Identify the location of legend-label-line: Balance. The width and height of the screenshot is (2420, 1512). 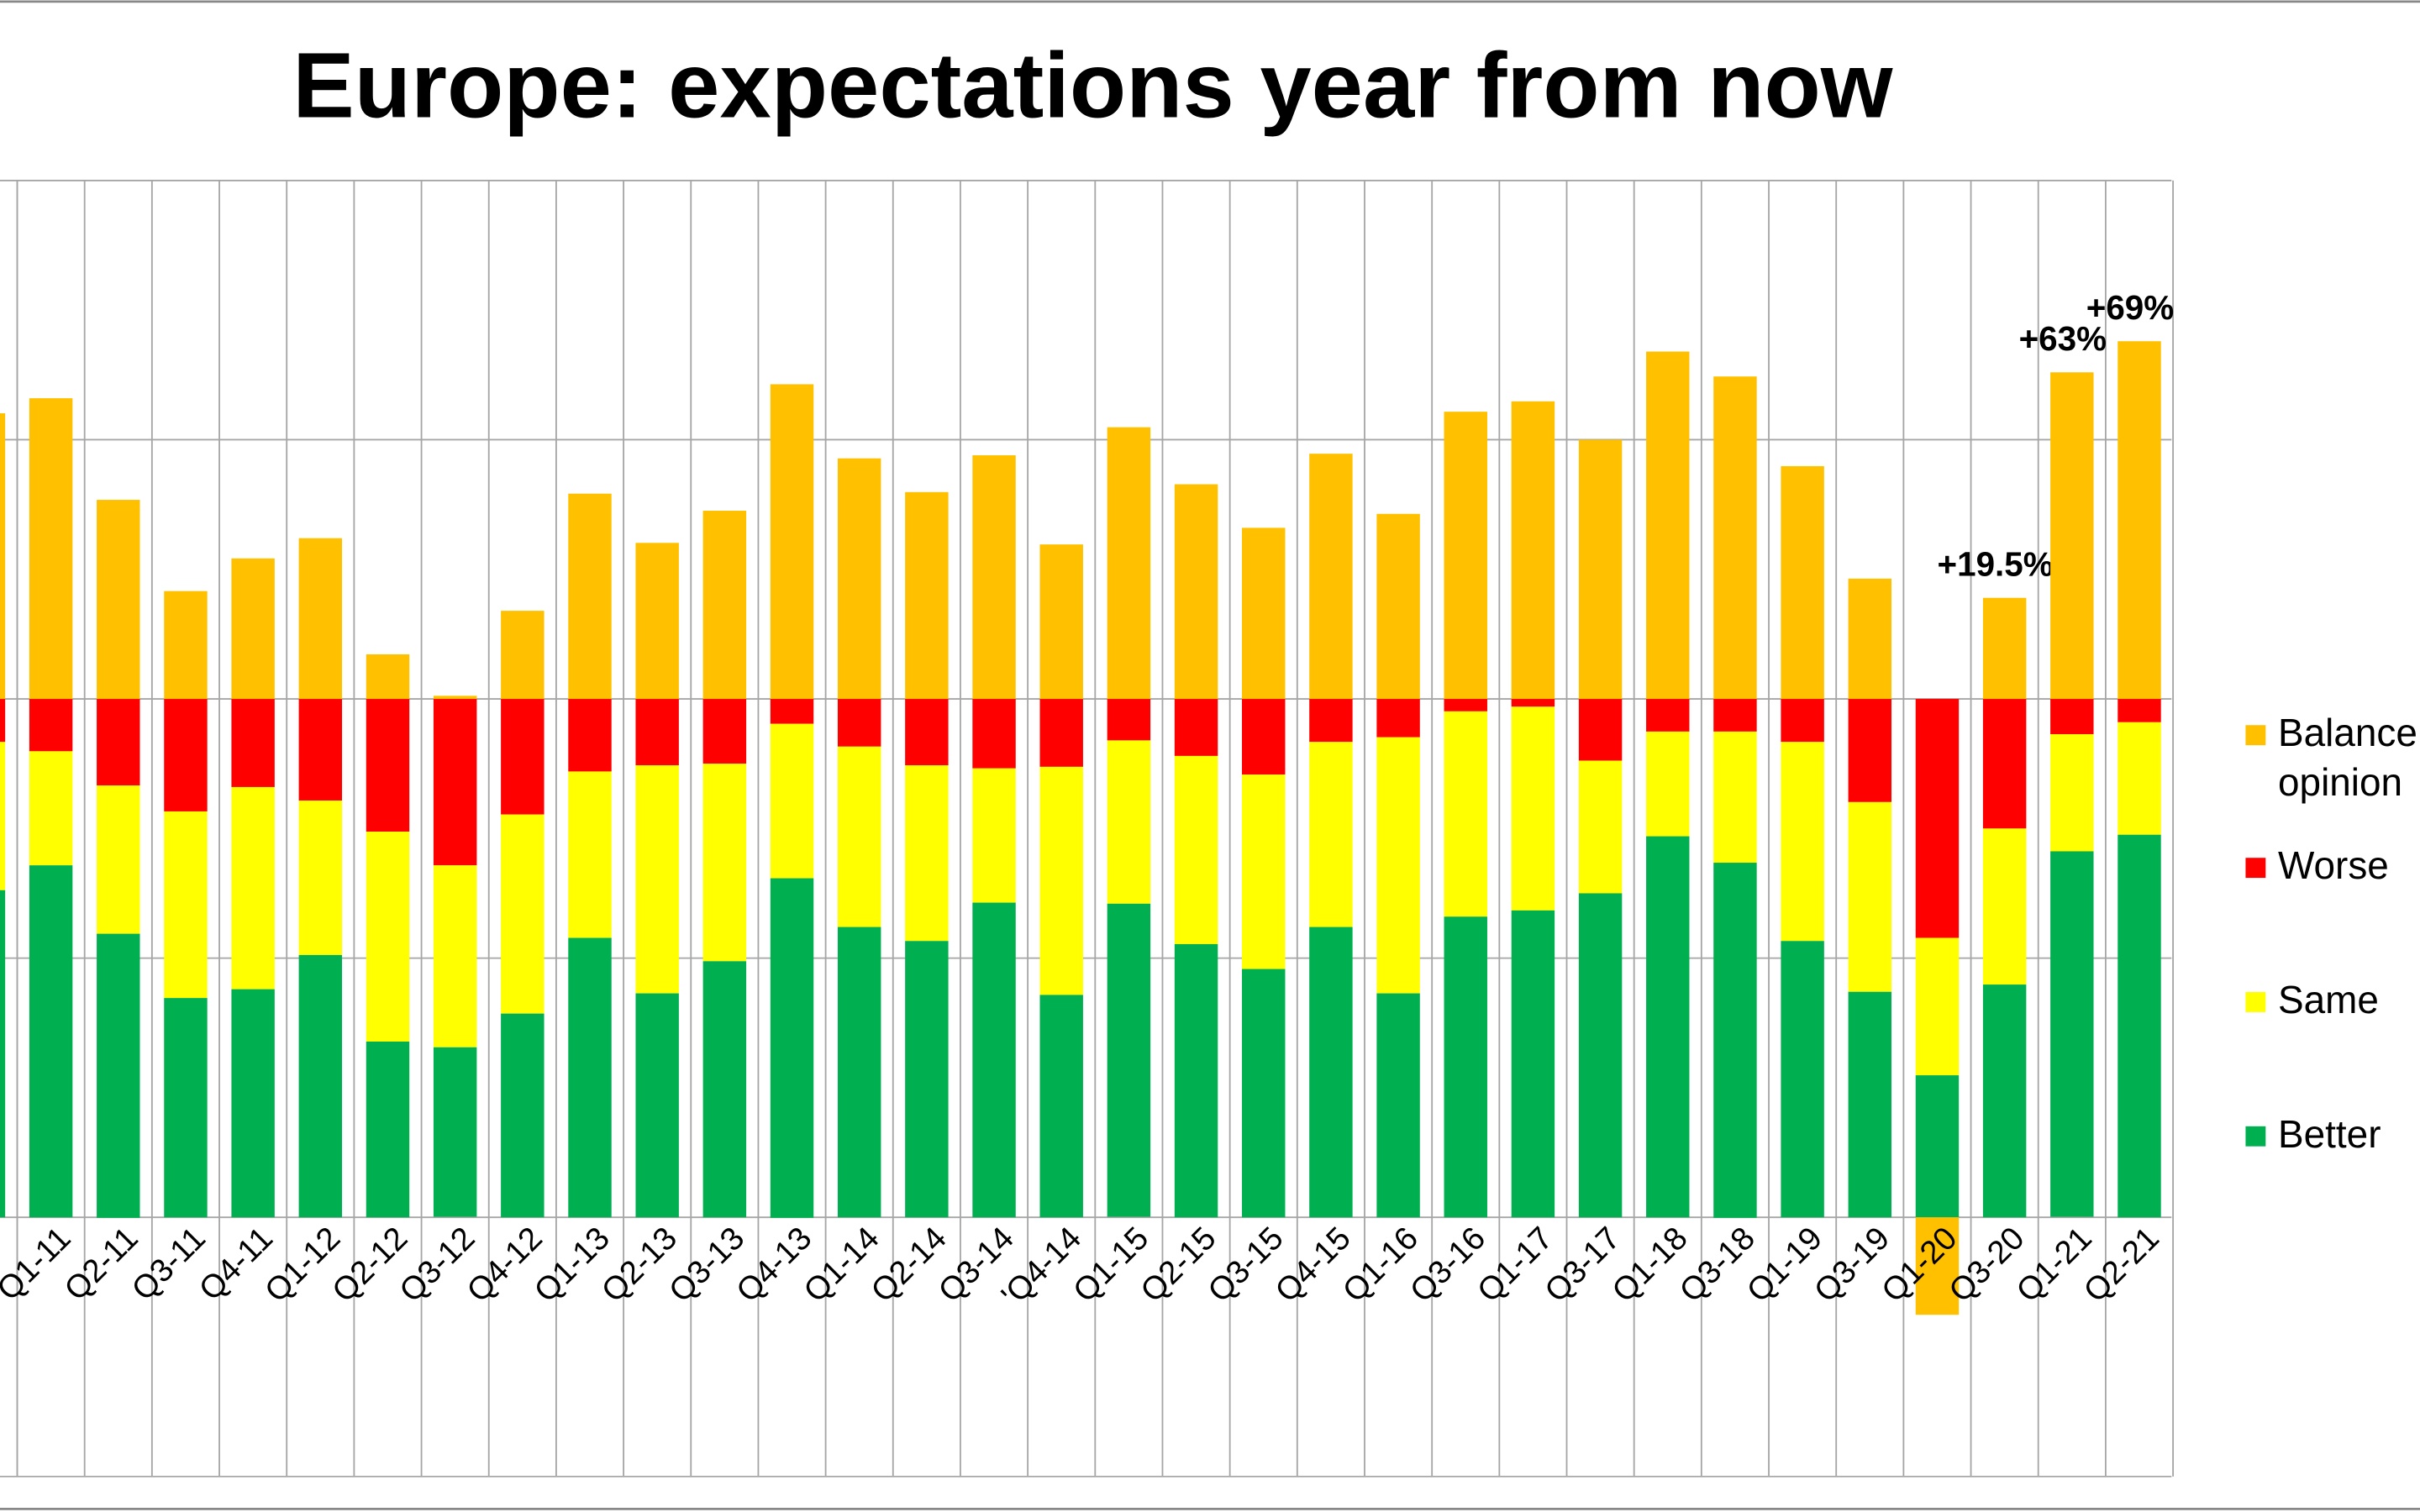
(2347, 732).